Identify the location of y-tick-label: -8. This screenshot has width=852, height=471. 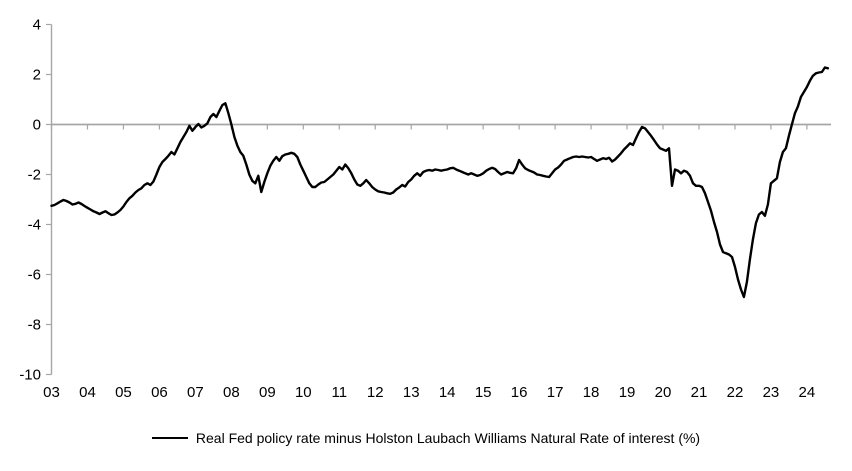
(34, 325).